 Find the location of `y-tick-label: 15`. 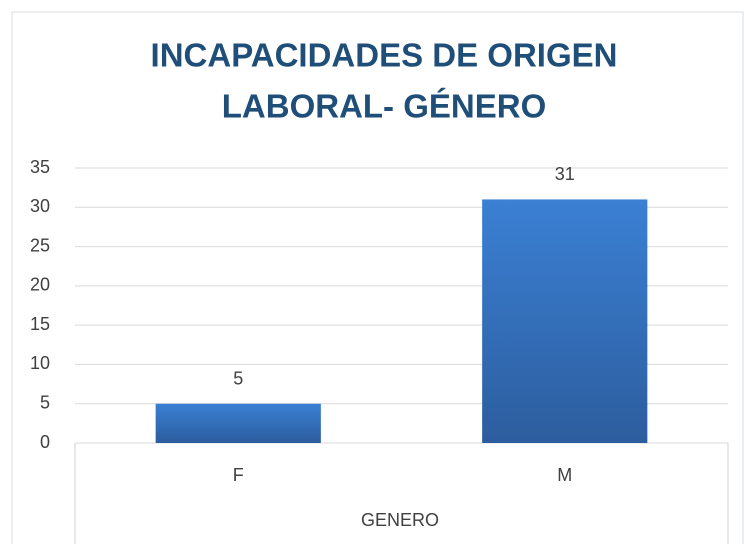

y-tick-label: 15 is located at coordinates (40, 324).